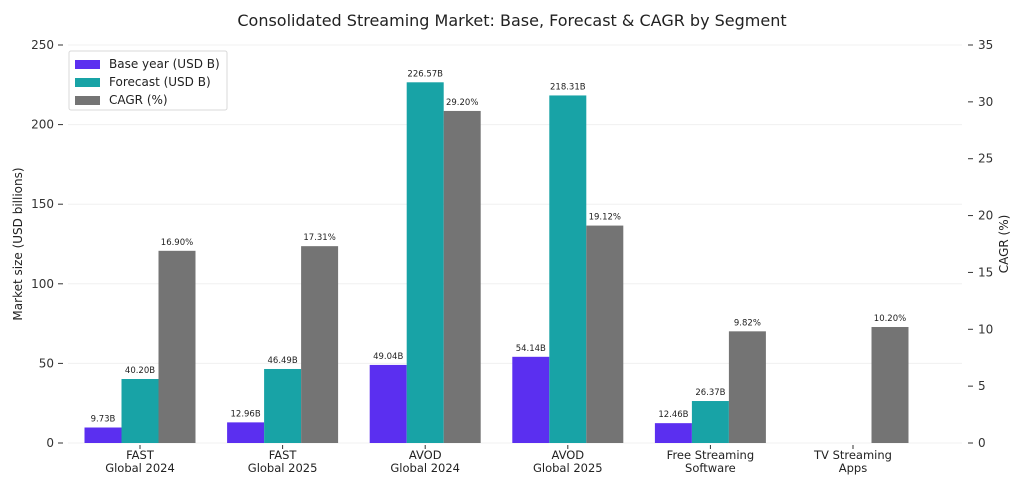 The height and width of the screenshot is (490, 1024). Describe the element at coordinates (568, 87) in the screenshot. I see `data-label: 218.31B` at that location.